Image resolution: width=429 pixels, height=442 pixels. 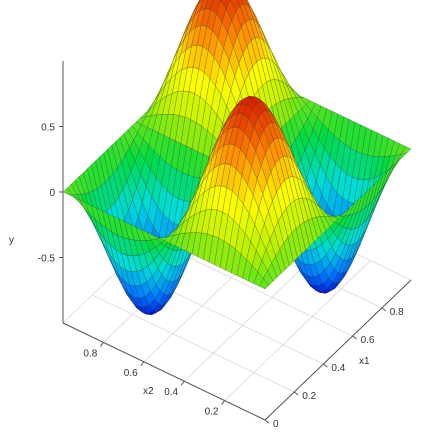 I want to click on x1-tick-label: 0.8, so click(x=397, y=312).